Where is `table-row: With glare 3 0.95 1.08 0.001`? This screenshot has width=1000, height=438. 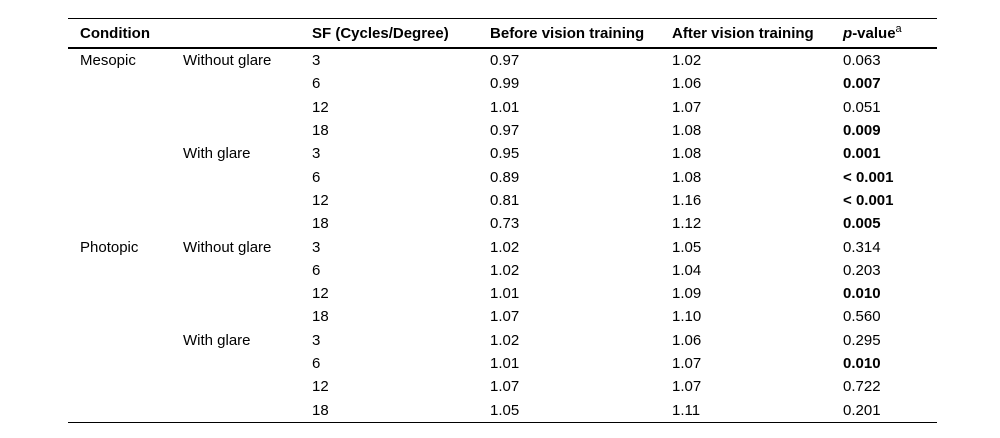
table-row: With glare 3 0.95 1.08 0.001 is located at coordinates (502, 153).